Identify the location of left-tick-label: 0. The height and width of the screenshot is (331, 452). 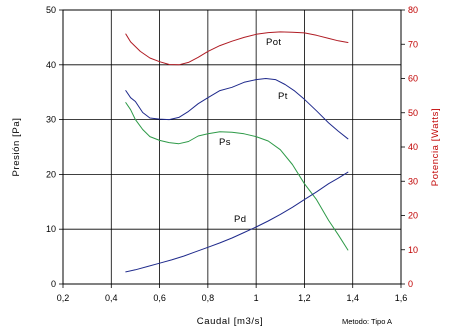
(53, 284).